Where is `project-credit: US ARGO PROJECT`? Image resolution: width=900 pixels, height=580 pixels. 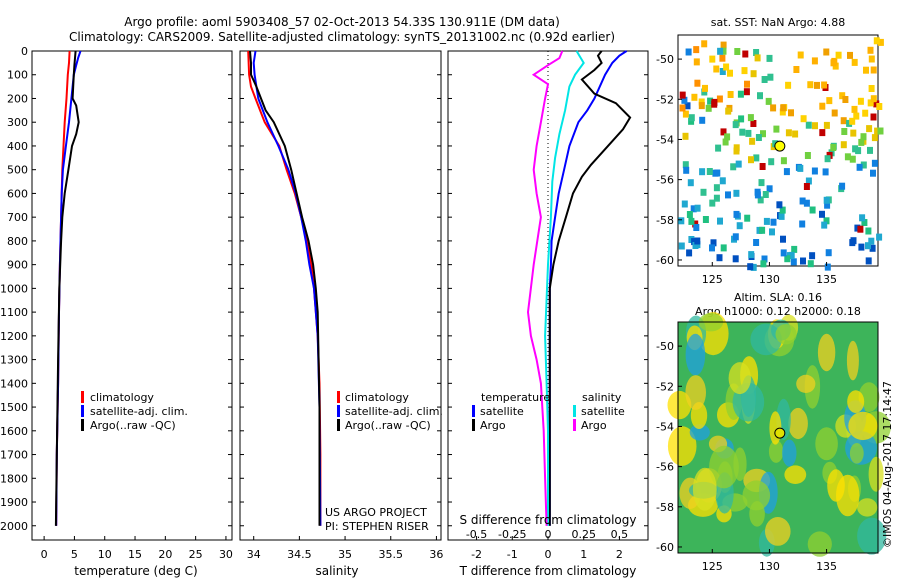 project-credit: US ARGO PROJECT is located at coordinates (376, 512).